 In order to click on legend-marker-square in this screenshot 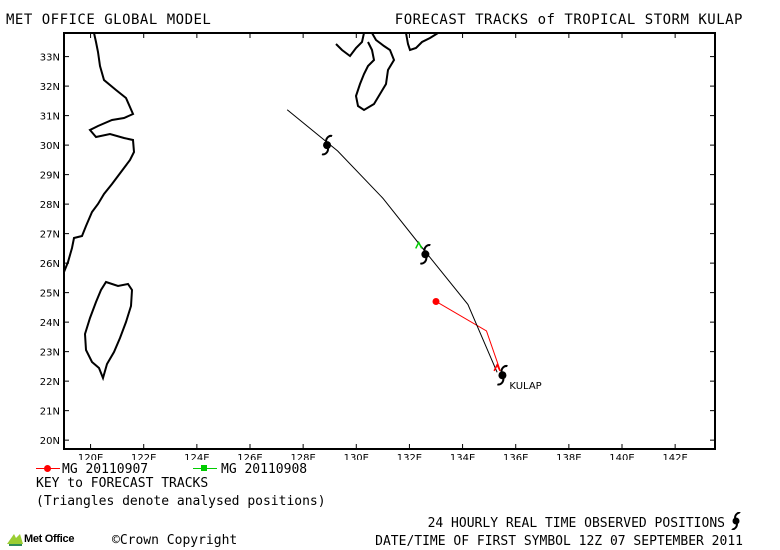, I will do `click(204, 468)`.